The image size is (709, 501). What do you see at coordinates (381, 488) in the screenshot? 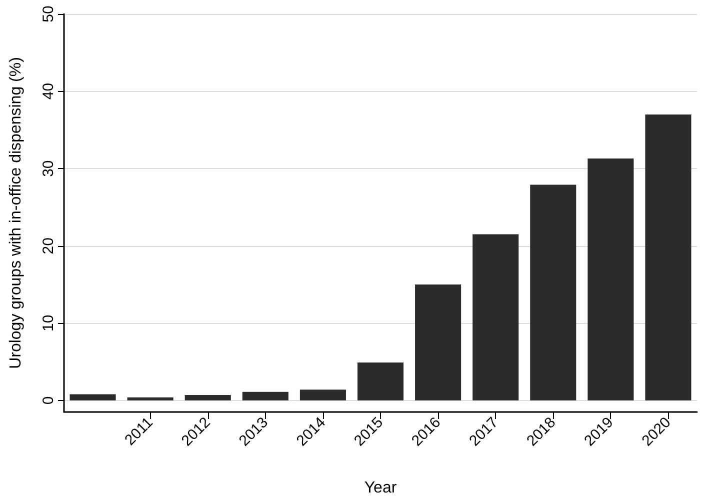
I see `x-axis-title: Year` at bounding box center [381, 488].